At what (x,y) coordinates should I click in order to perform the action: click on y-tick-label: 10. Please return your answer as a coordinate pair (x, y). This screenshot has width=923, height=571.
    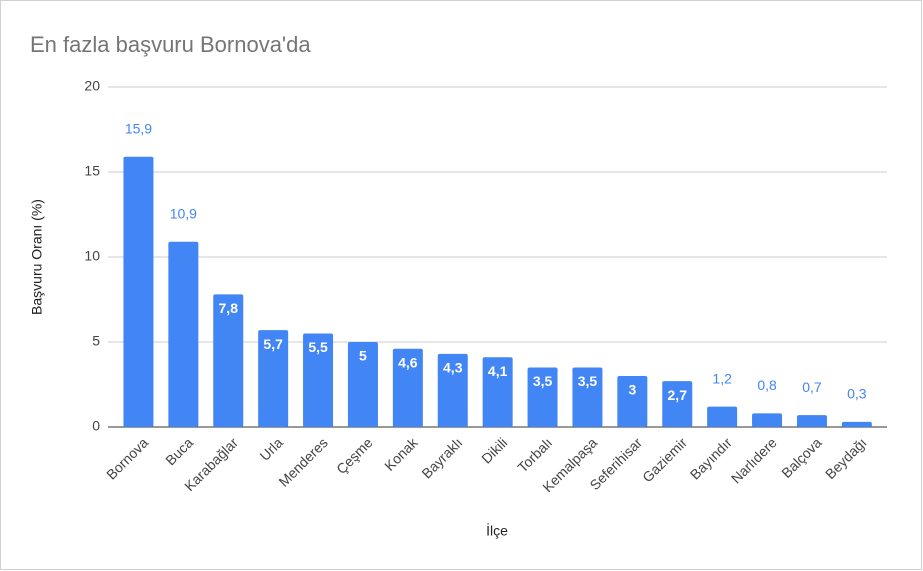
    Looking at the image, I should click on (92, 256).